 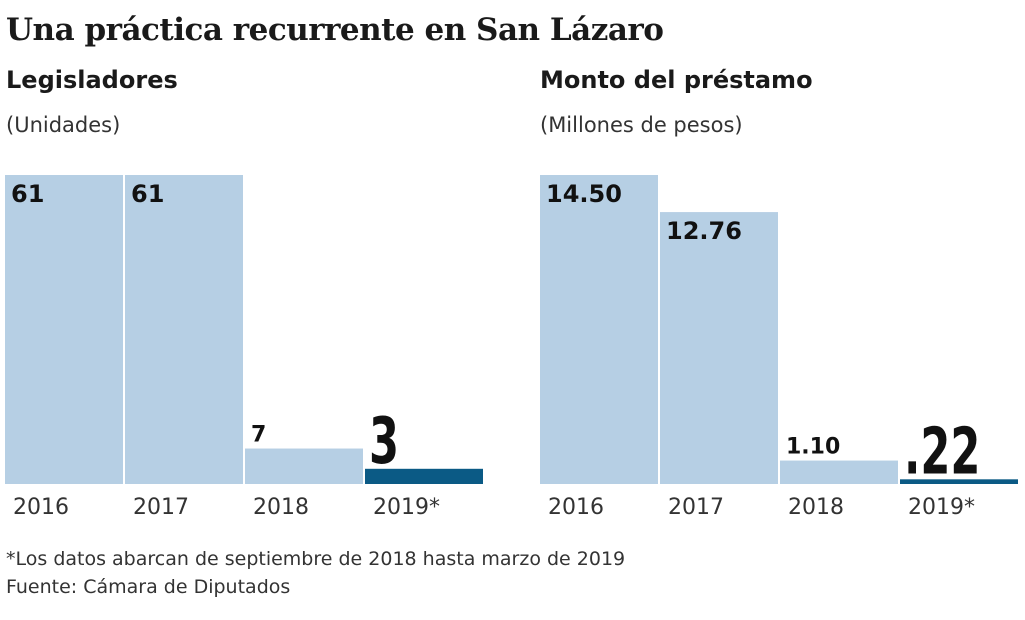 What do you see at coordinates (942, 451) in the screenshot?
I see `data-label-2019*: .22` at bounding box center [942, 451].